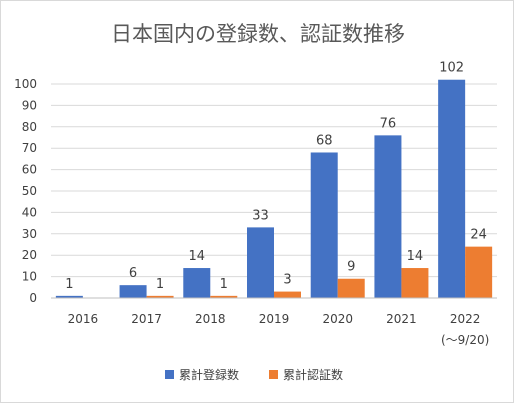  I want to click on y-tick-label: 30, so click(29, 234).